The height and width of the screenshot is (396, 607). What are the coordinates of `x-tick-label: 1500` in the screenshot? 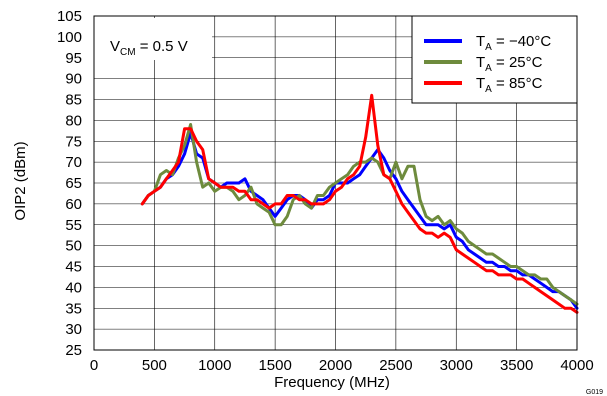 It's located at (274, 365).